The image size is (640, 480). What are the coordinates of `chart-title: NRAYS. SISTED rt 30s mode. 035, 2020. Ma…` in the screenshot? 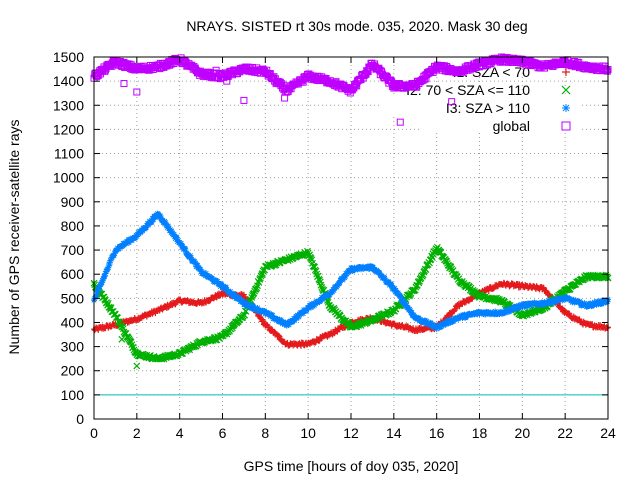 It's located at (356, 26).